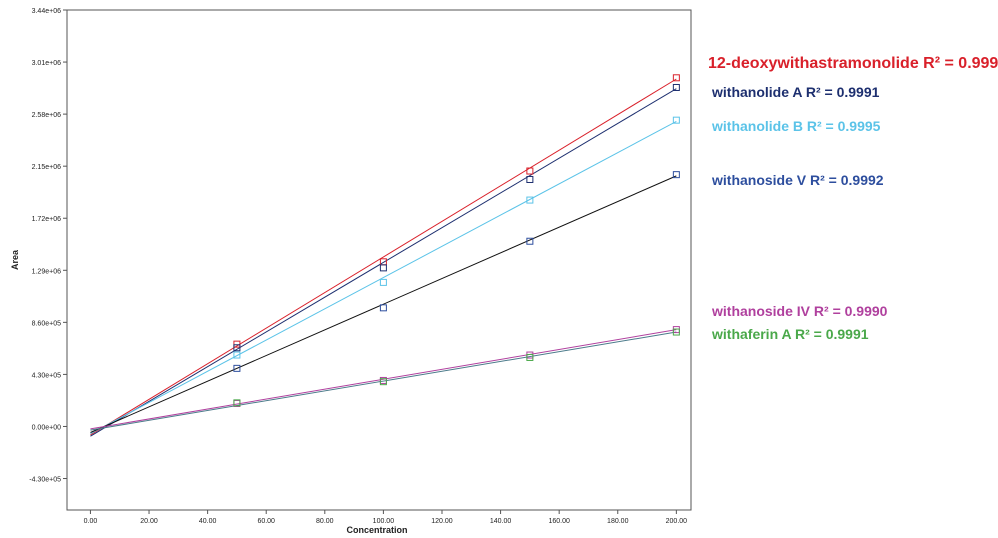 The width and height of the screenshot is (998, 538). I want to click on x-tick-label: 140.00, so click(501, 521).